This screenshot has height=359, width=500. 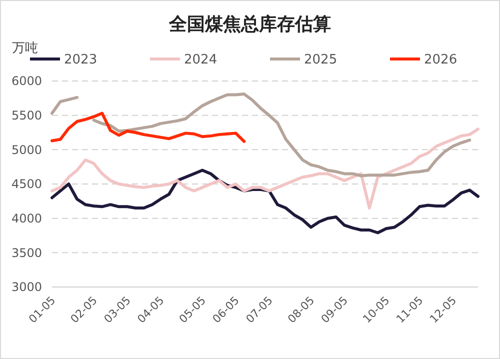 What do you see at coordinates (26, 184) in the screenshot?
I see `y-tick-label: 4500` at bounding box center [26, 184].